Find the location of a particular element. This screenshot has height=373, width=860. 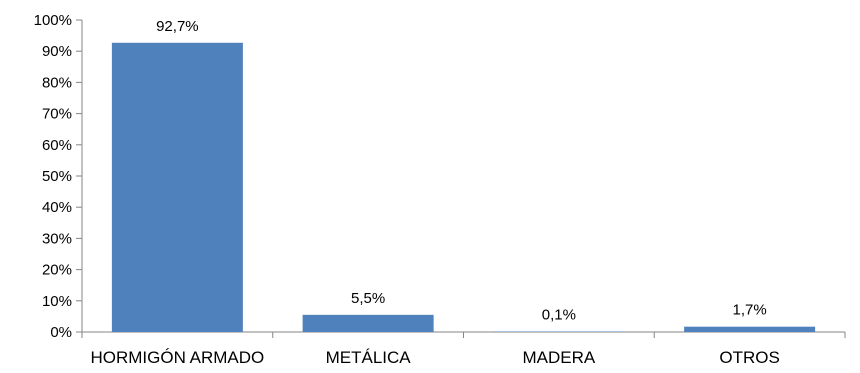

y-tick-label: 70% is located at coordinates (57, 114).